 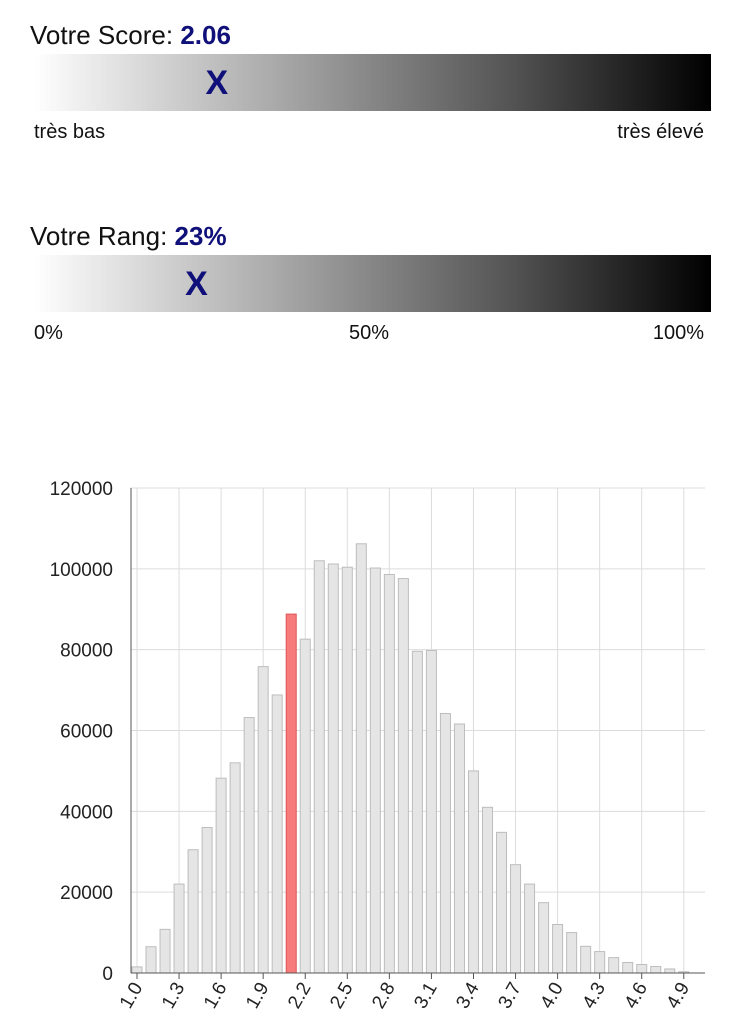 I want to click on score-value: 2.06, so click(x=205, y=35).